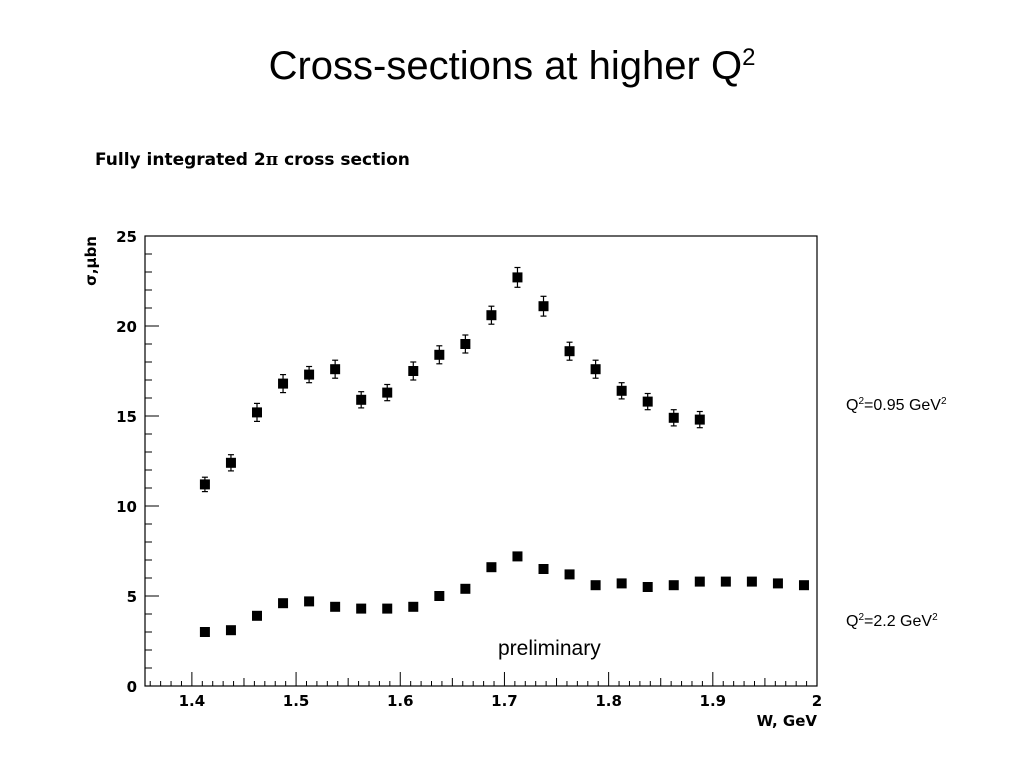  I want to click on chart-title: Fully integrated 2π cross section, so click(252, 160).